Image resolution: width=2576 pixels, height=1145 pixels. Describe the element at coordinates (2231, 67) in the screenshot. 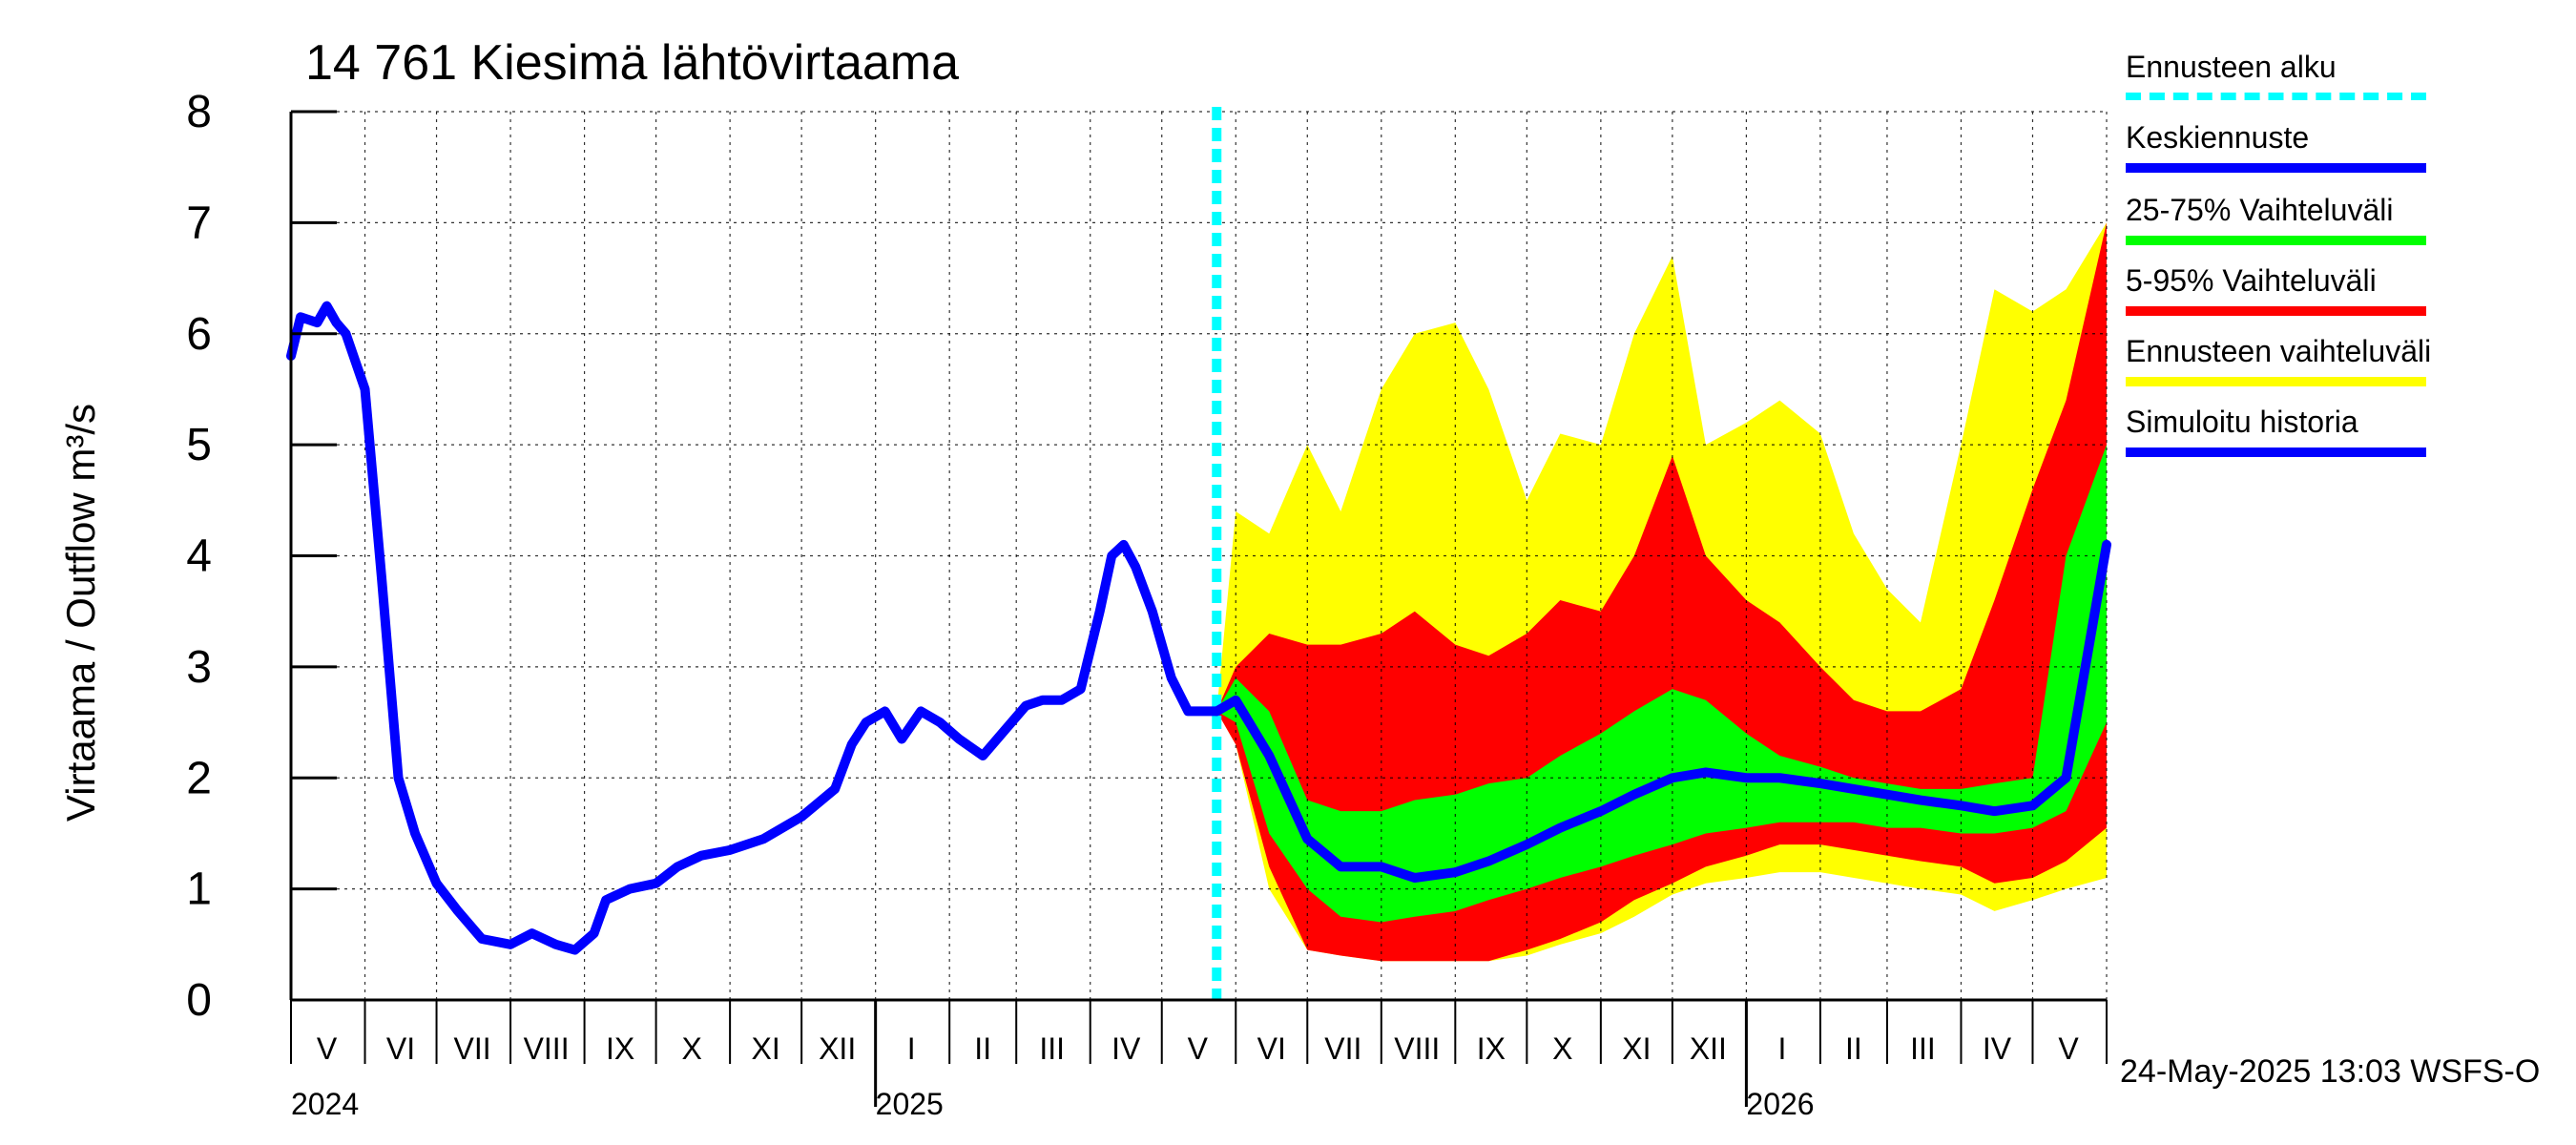

I see `legend-label: Ennusteen alku` at that location.